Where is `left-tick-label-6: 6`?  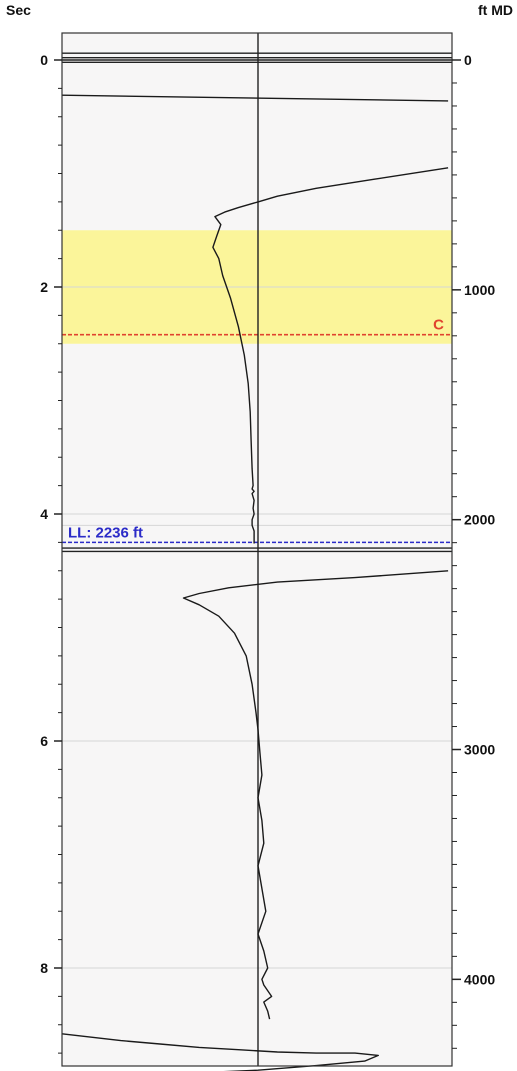
left-tick-label-6: 6 is located at coordinates (44, 741).